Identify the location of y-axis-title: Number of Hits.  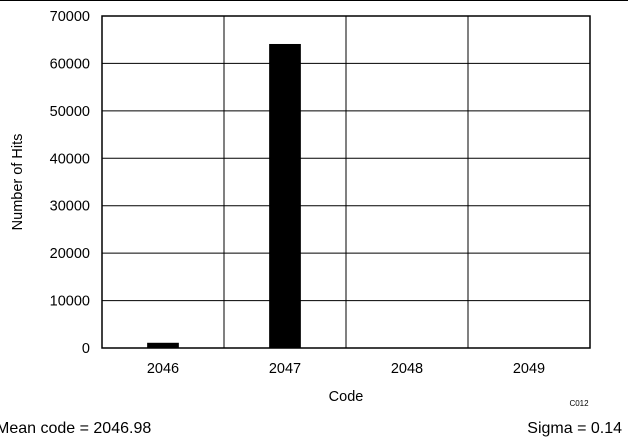
(18, 182).